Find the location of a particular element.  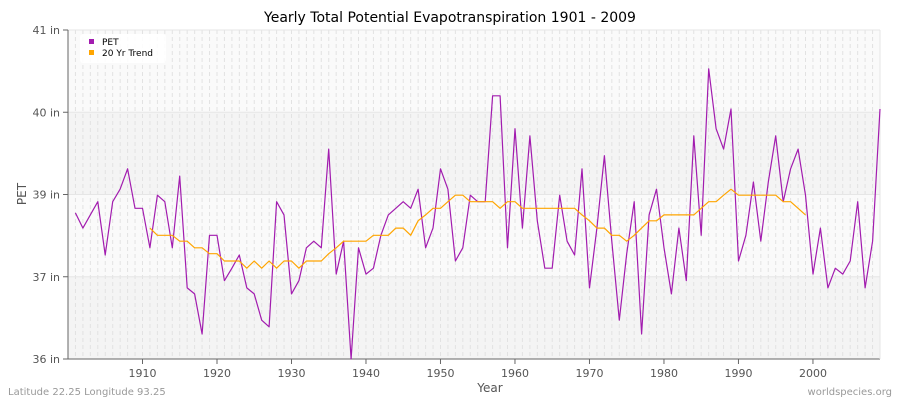

x-tick-label: 1950 is located at coordinates (440, 373).